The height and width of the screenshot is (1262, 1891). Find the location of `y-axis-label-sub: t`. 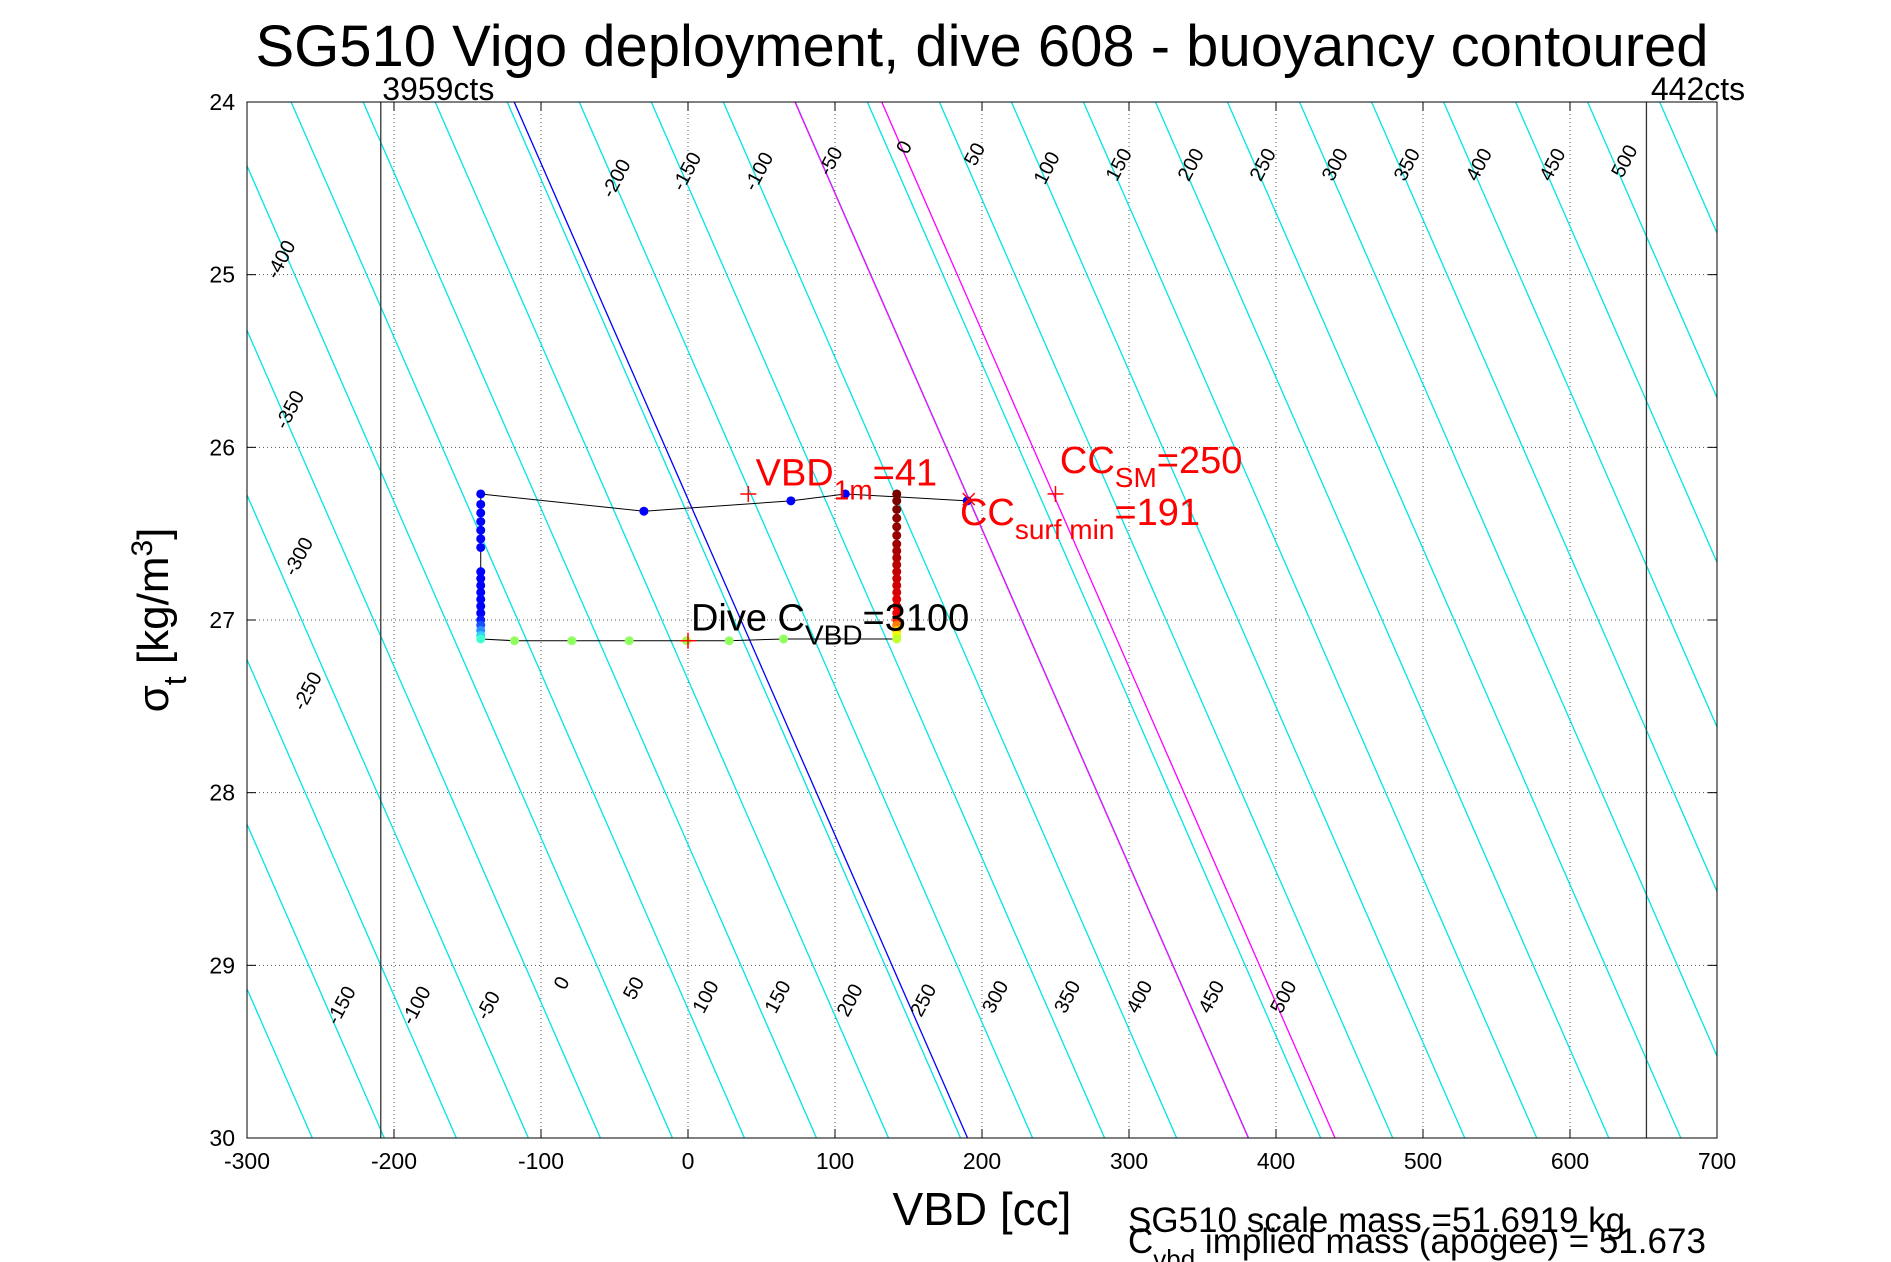

y-axis-label-sub: t is located at coordinates (175, 680).